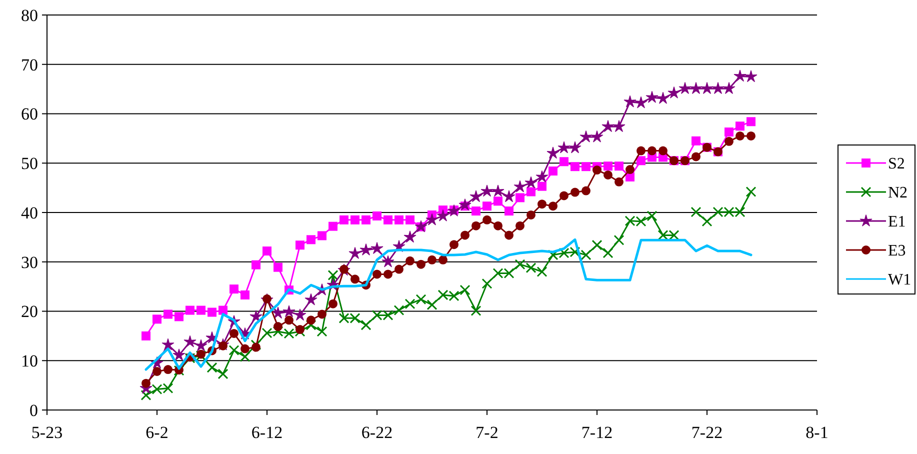 The image size is (917, 454). I want to click on y-tick-label: 60, so click(29, 114).